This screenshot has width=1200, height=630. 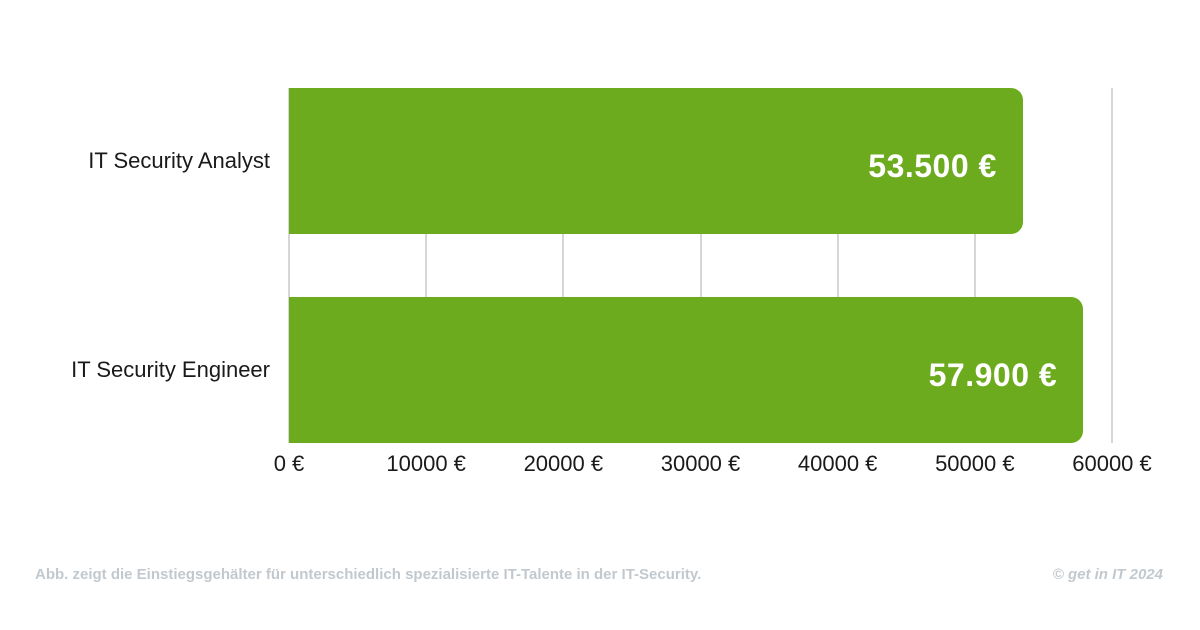 What do you see at coordinates (837, 463) in the screenshot?
I see `x-tick-label: 40000 €` at bounding box center [837, 463].